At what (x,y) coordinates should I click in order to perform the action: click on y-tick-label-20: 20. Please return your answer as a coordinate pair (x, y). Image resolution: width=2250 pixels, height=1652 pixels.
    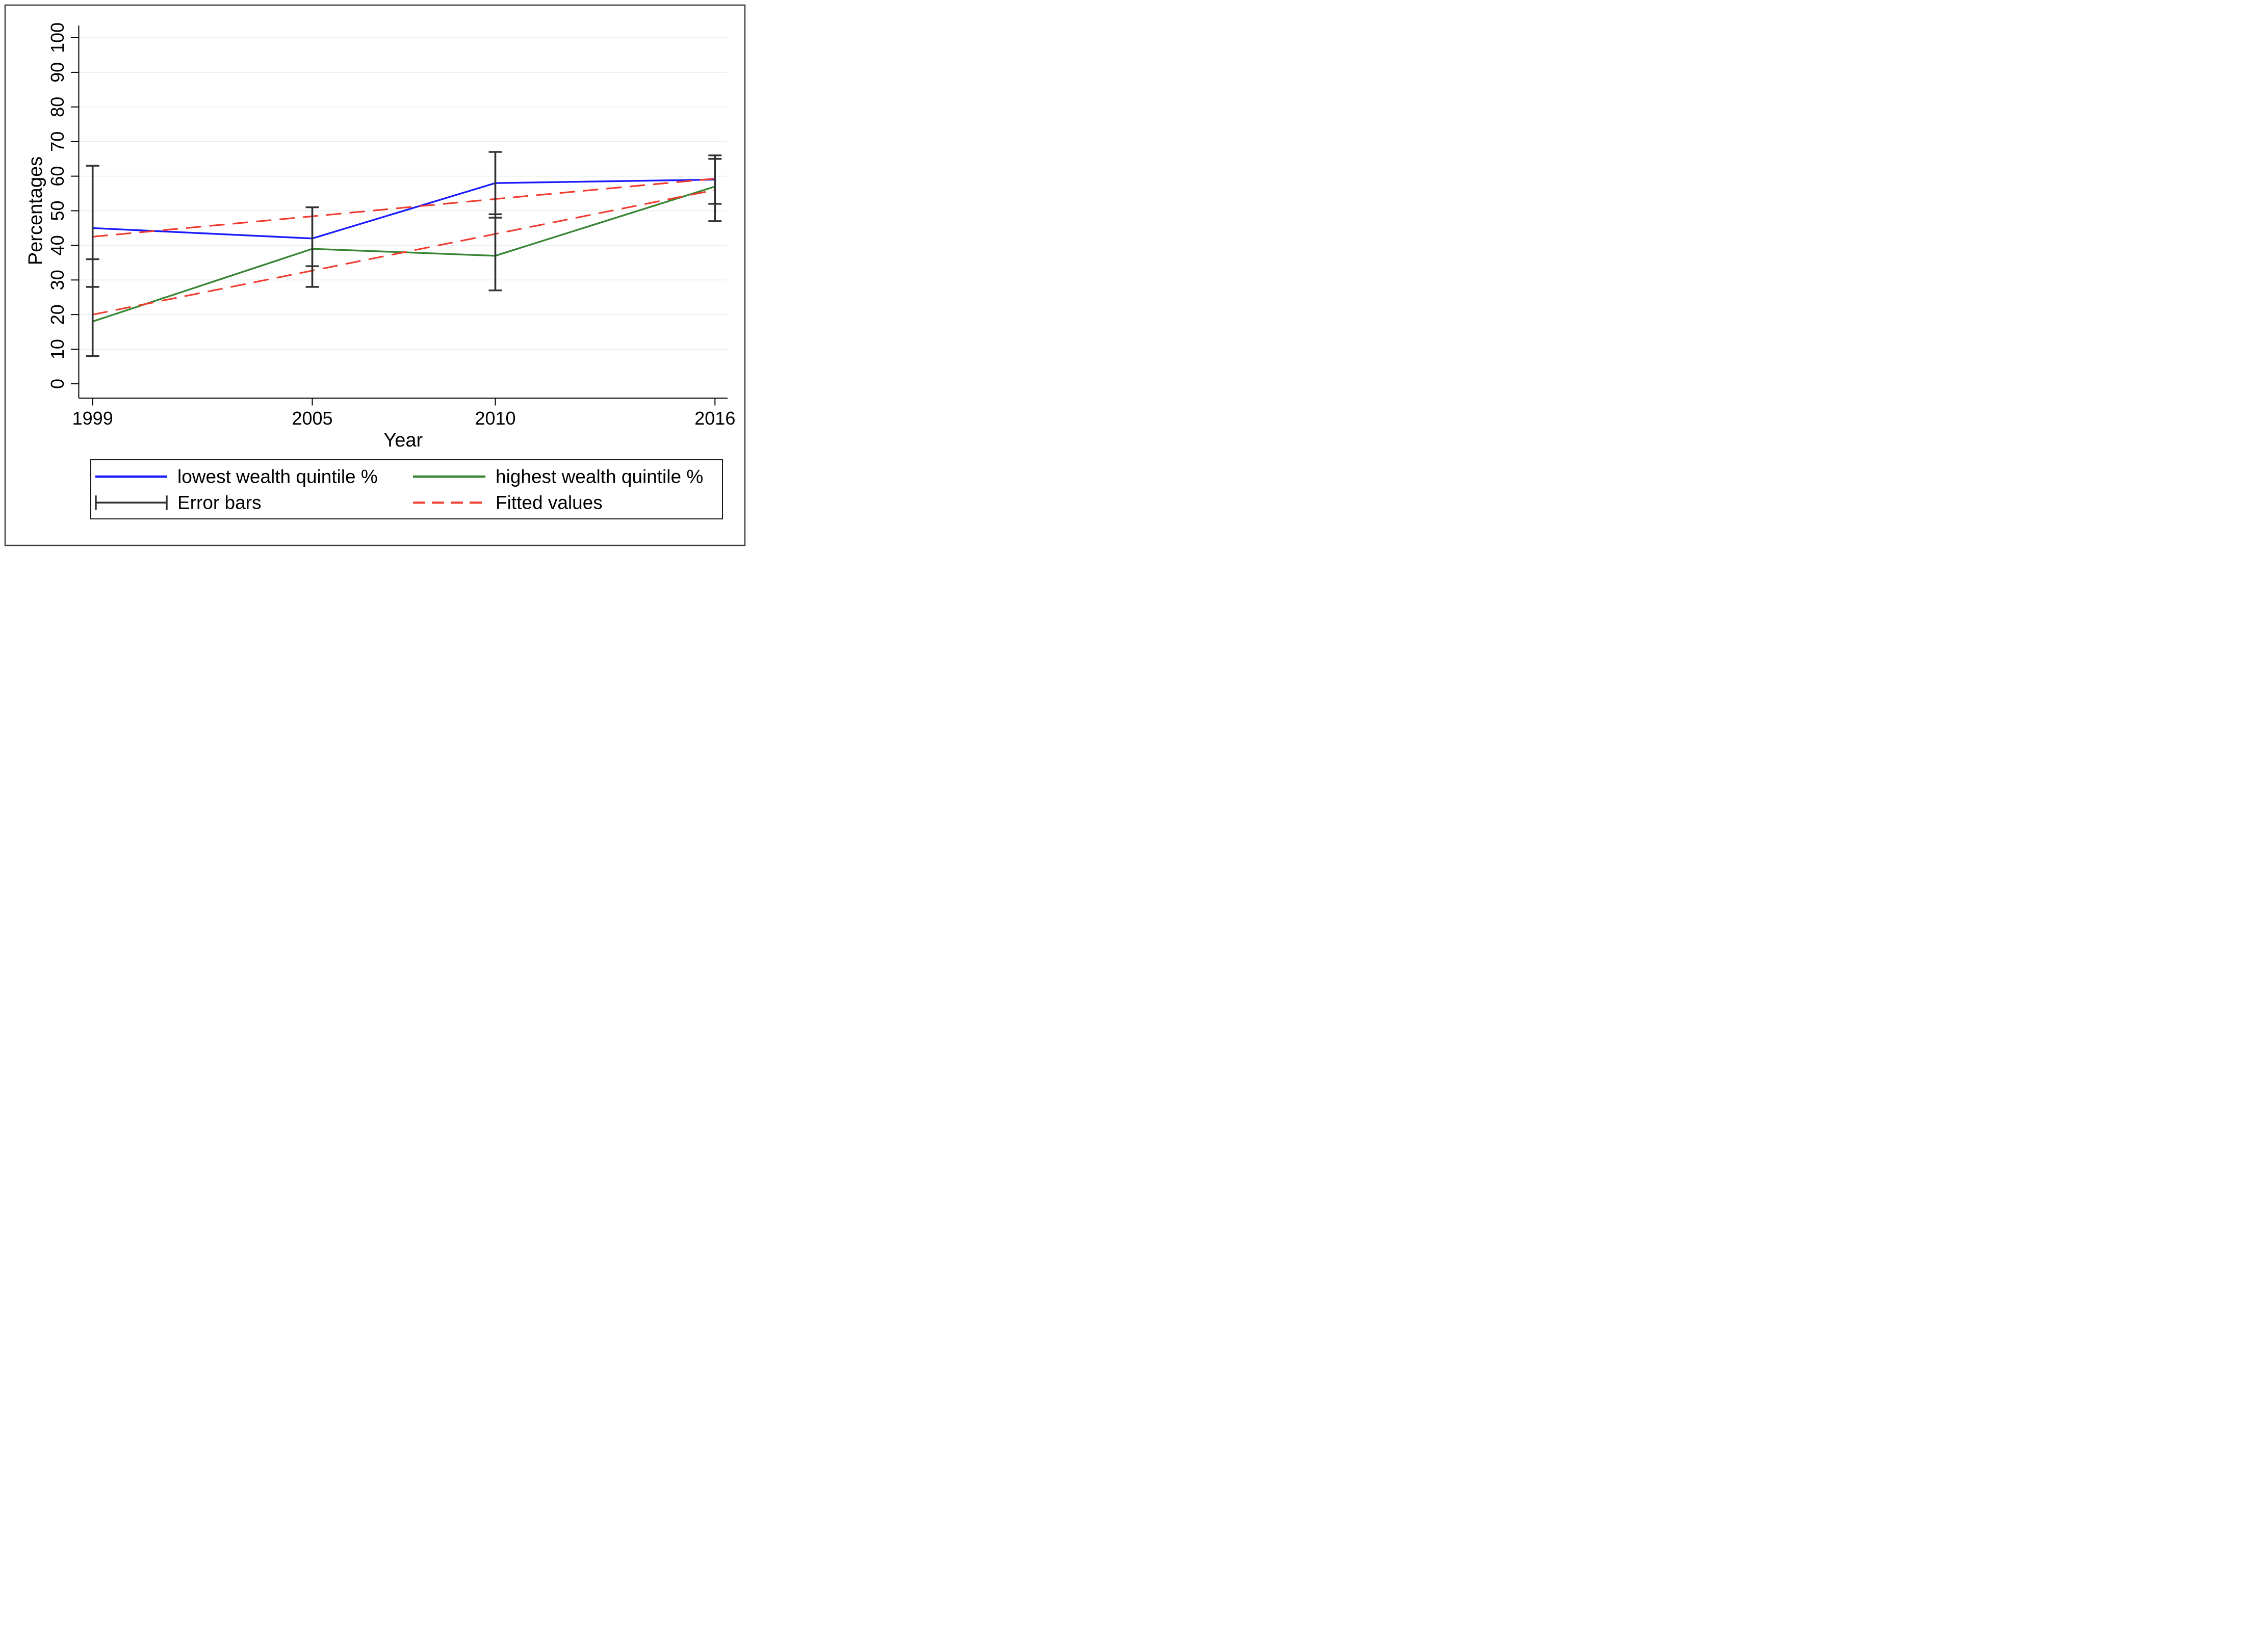
    Looking at the image, I should click on (58, 314).